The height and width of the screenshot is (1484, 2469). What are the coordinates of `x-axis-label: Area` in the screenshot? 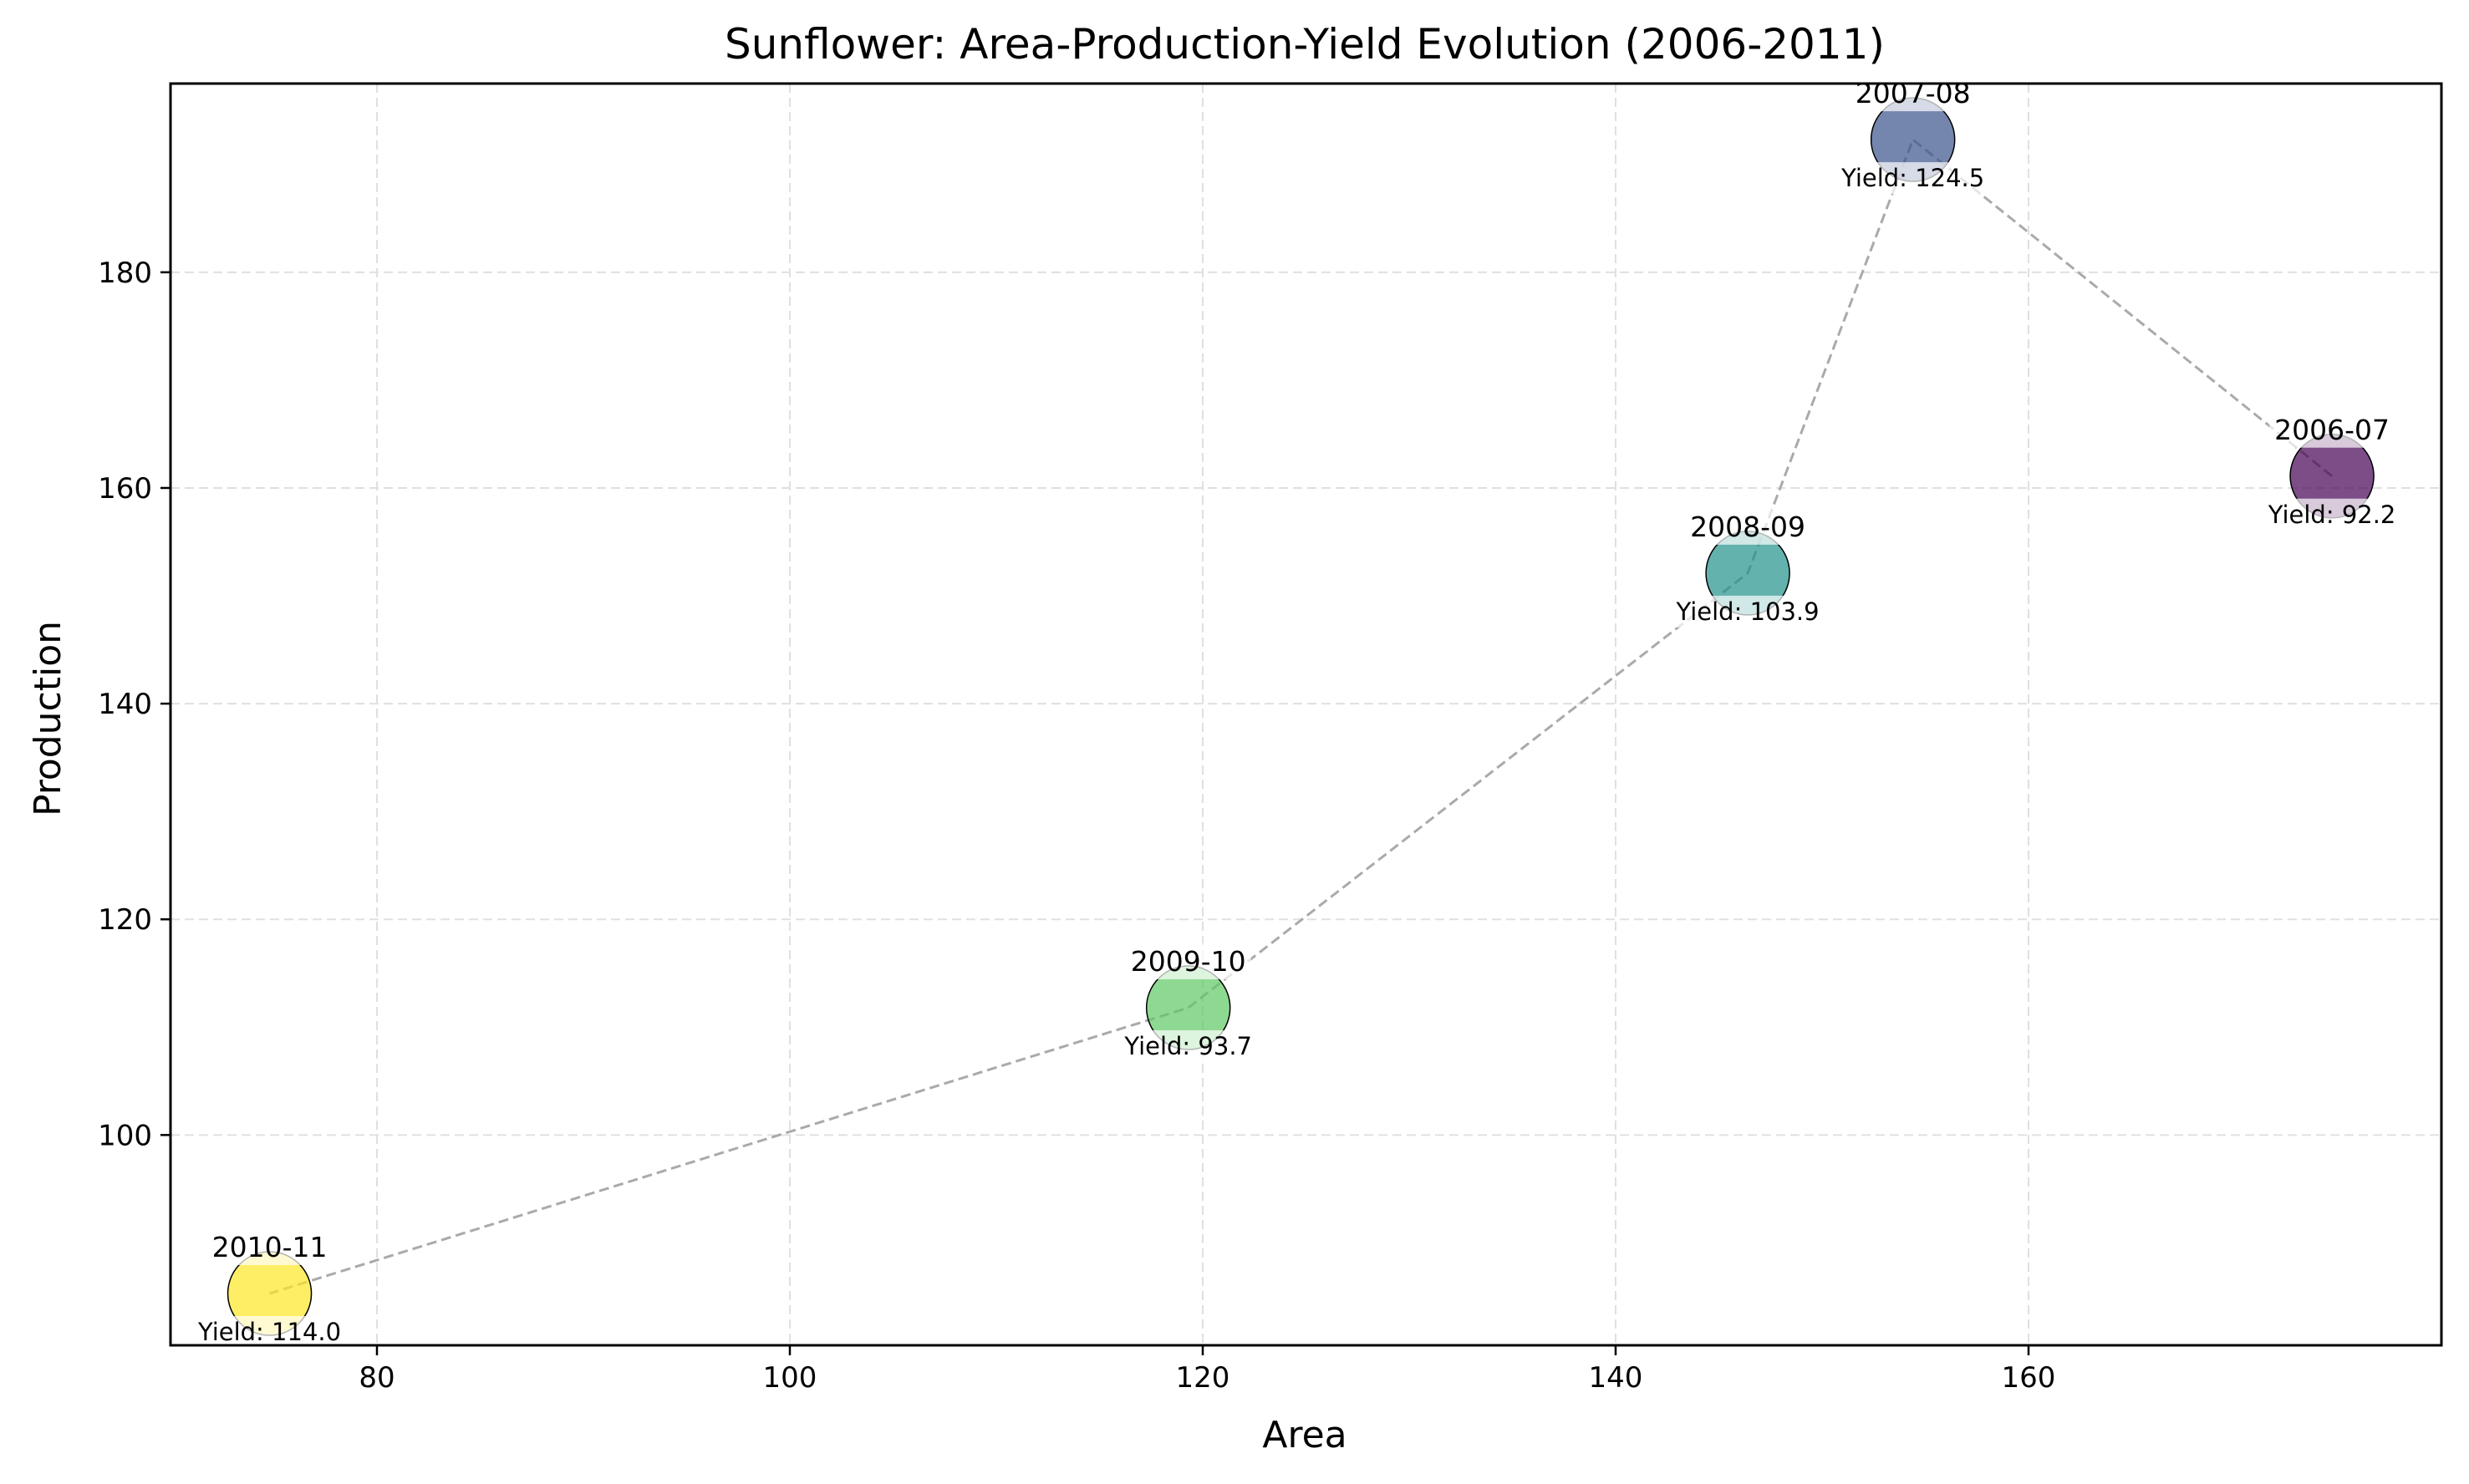 It's located at (1304, 1435).